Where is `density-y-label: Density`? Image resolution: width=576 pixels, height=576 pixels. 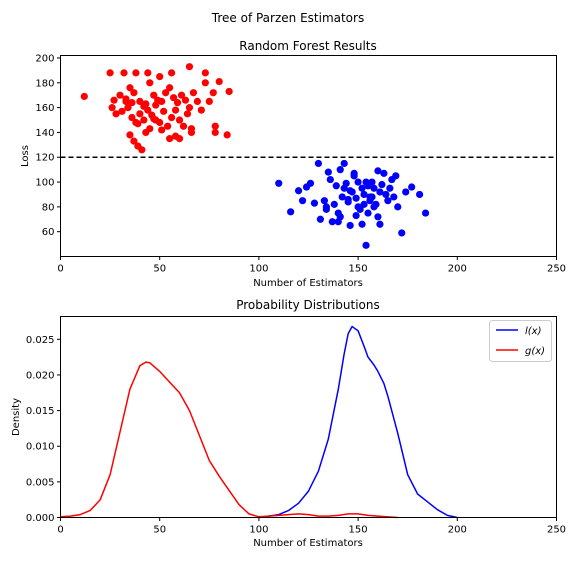
density-y-label: Density is located at coordinates (16, 417).